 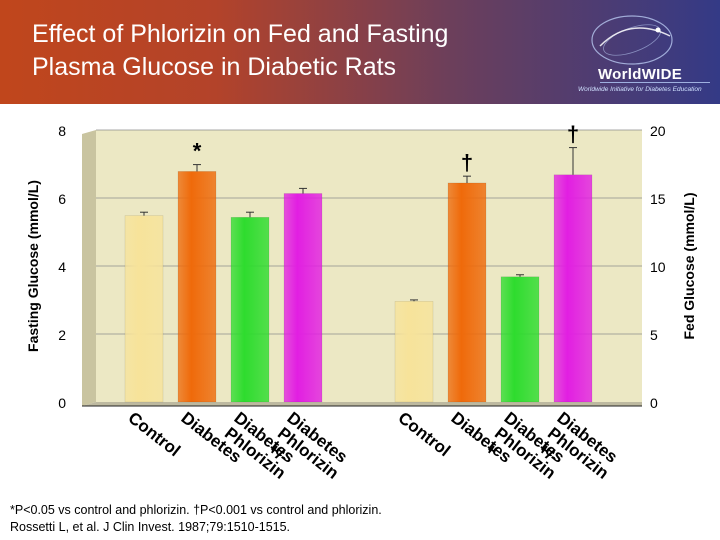 What do you see at coordinates (573, 288) in the screenshot?
I see `bar-phlorizin-plus-right` at bounding box center [573, 288].